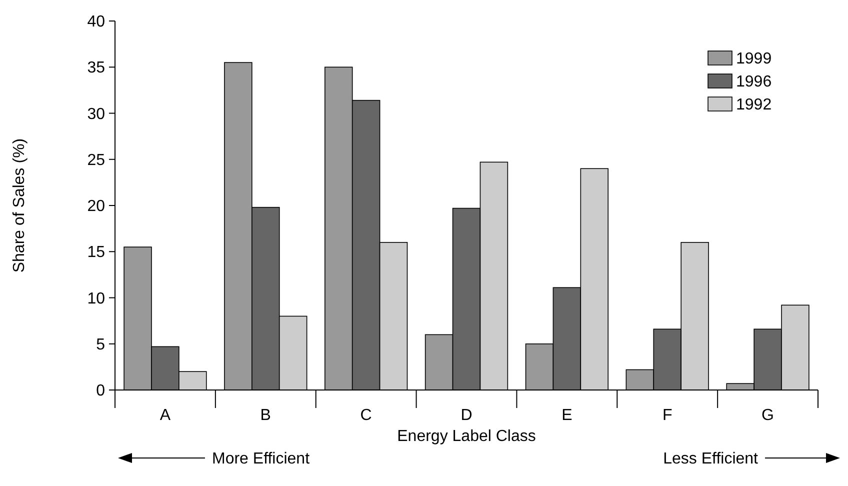 This screenshot has width=848, height=486. Describe the element at coordinates (567, 415) in the screenshot. I see `x-tick-label: E` at that location.